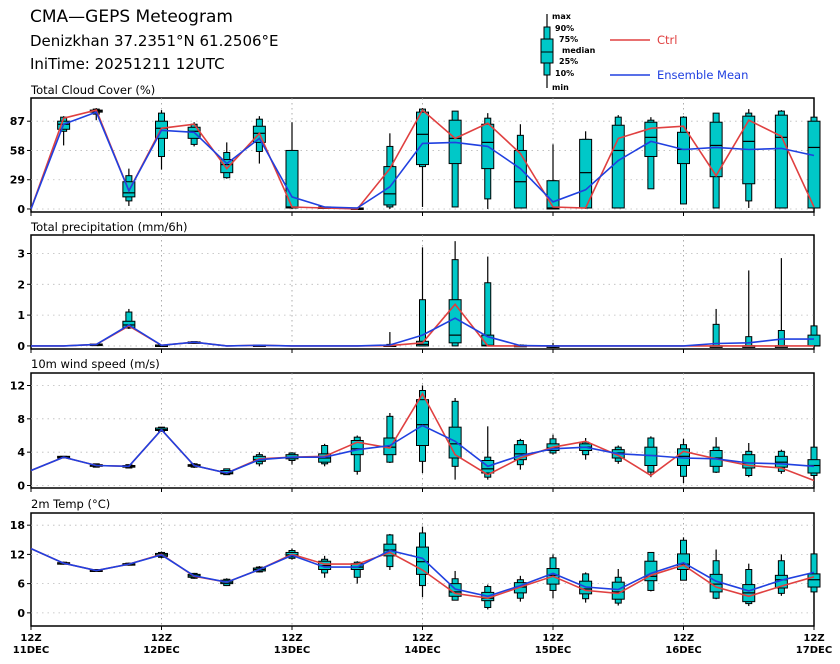 The image size is (840, 664). Describe the element at coordinates (17, 525) in the screenshot. I see `y-tick-label: 18` at that location.